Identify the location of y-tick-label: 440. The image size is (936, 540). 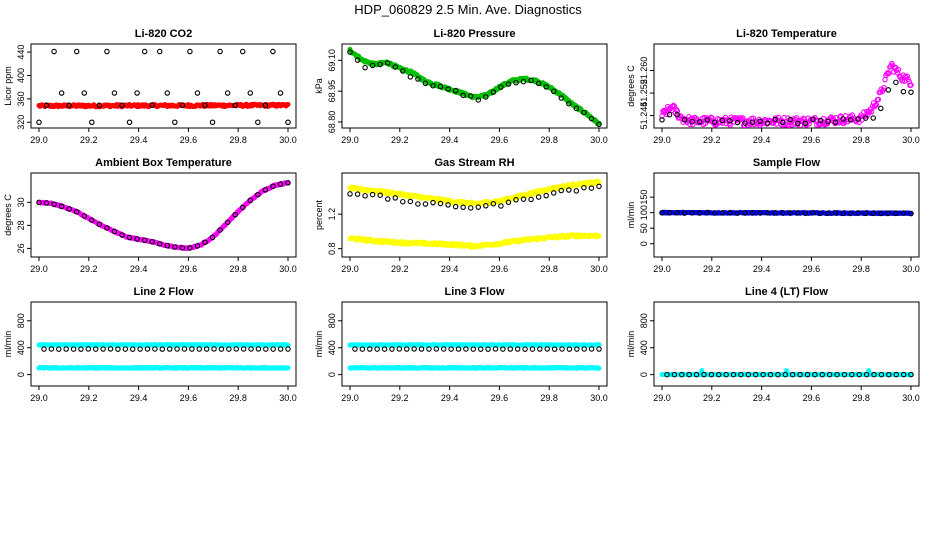
(21, 52).